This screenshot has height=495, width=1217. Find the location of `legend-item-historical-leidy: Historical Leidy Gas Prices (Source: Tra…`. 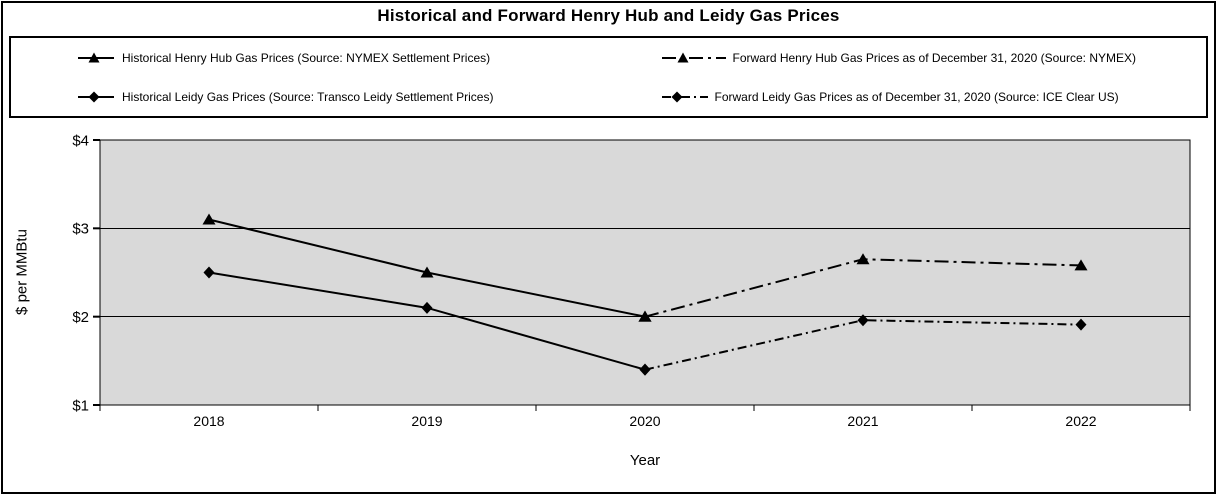

legend-item-historical-leidy: Historical Leidy Gas Prices (Source: Tra… is located at coordinates (310, 97).